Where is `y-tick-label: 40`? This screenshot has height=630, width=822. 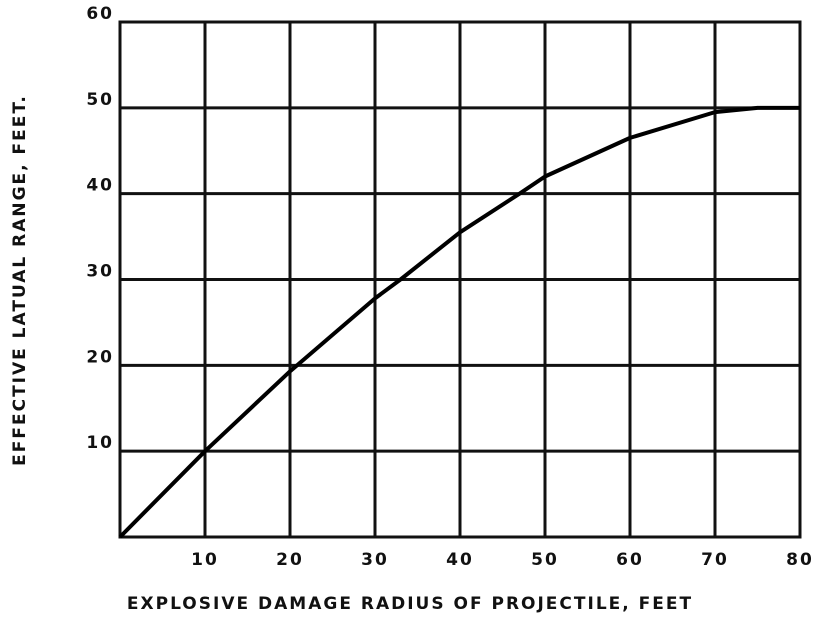
y-tick-label: 40 is located at coordinates (100, 186).